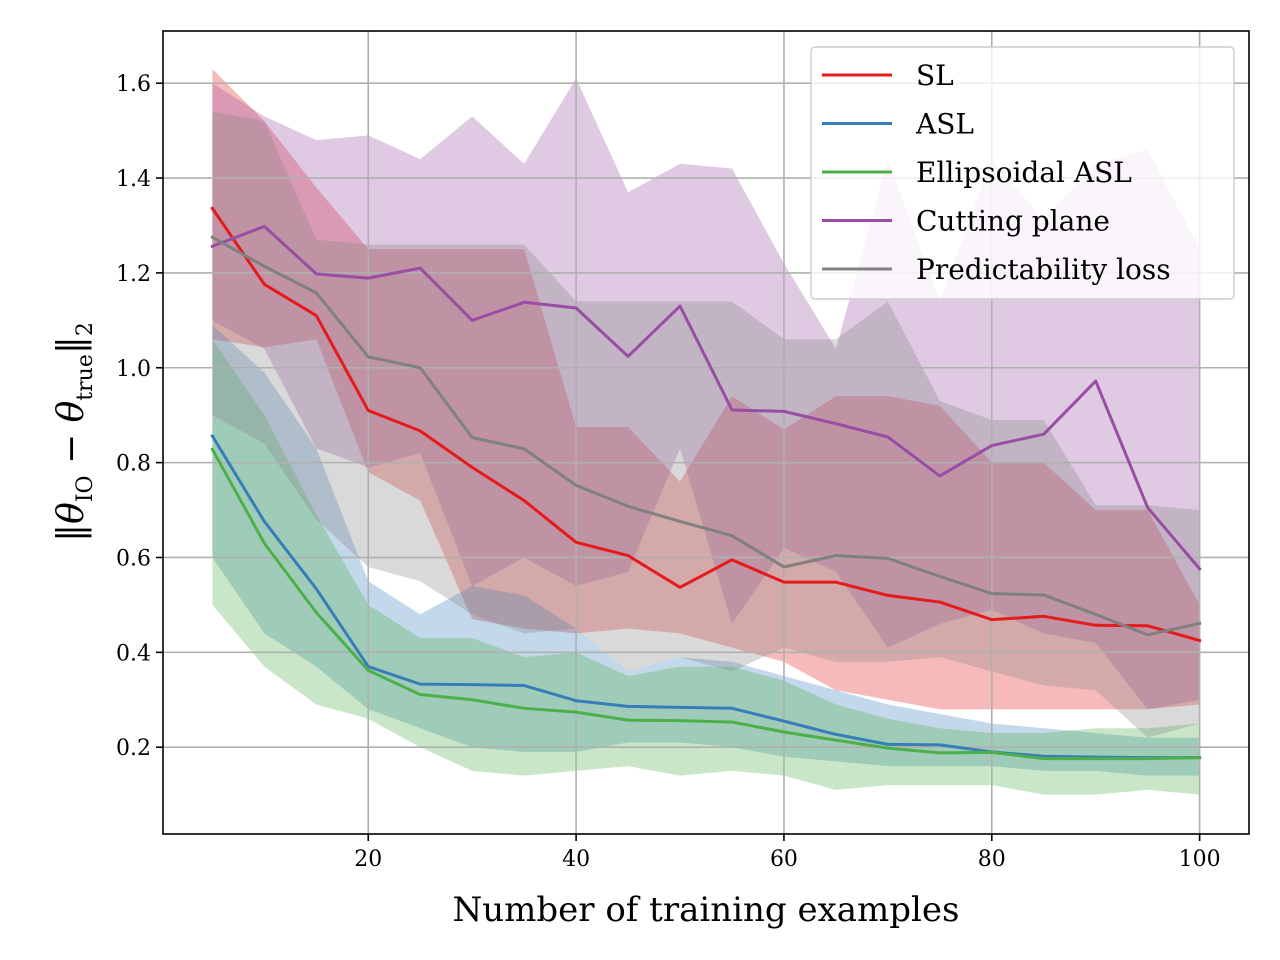 The width and height of the screenshot is (1280, 960). Describe the element at coordinates (784, 859) in the screenshot. I see `x-tick-label: 60` at that location.